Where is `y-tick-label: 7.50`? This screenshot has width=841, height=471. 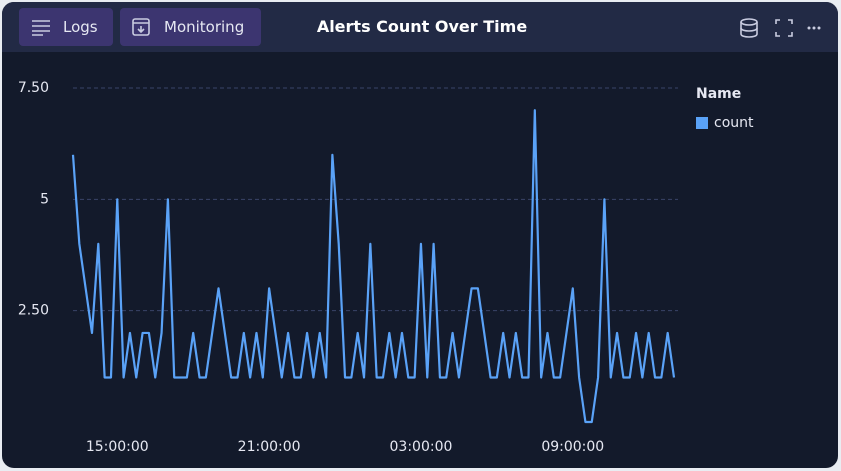 y-tick-label: 7.50 is located at coordinates (33, 88).